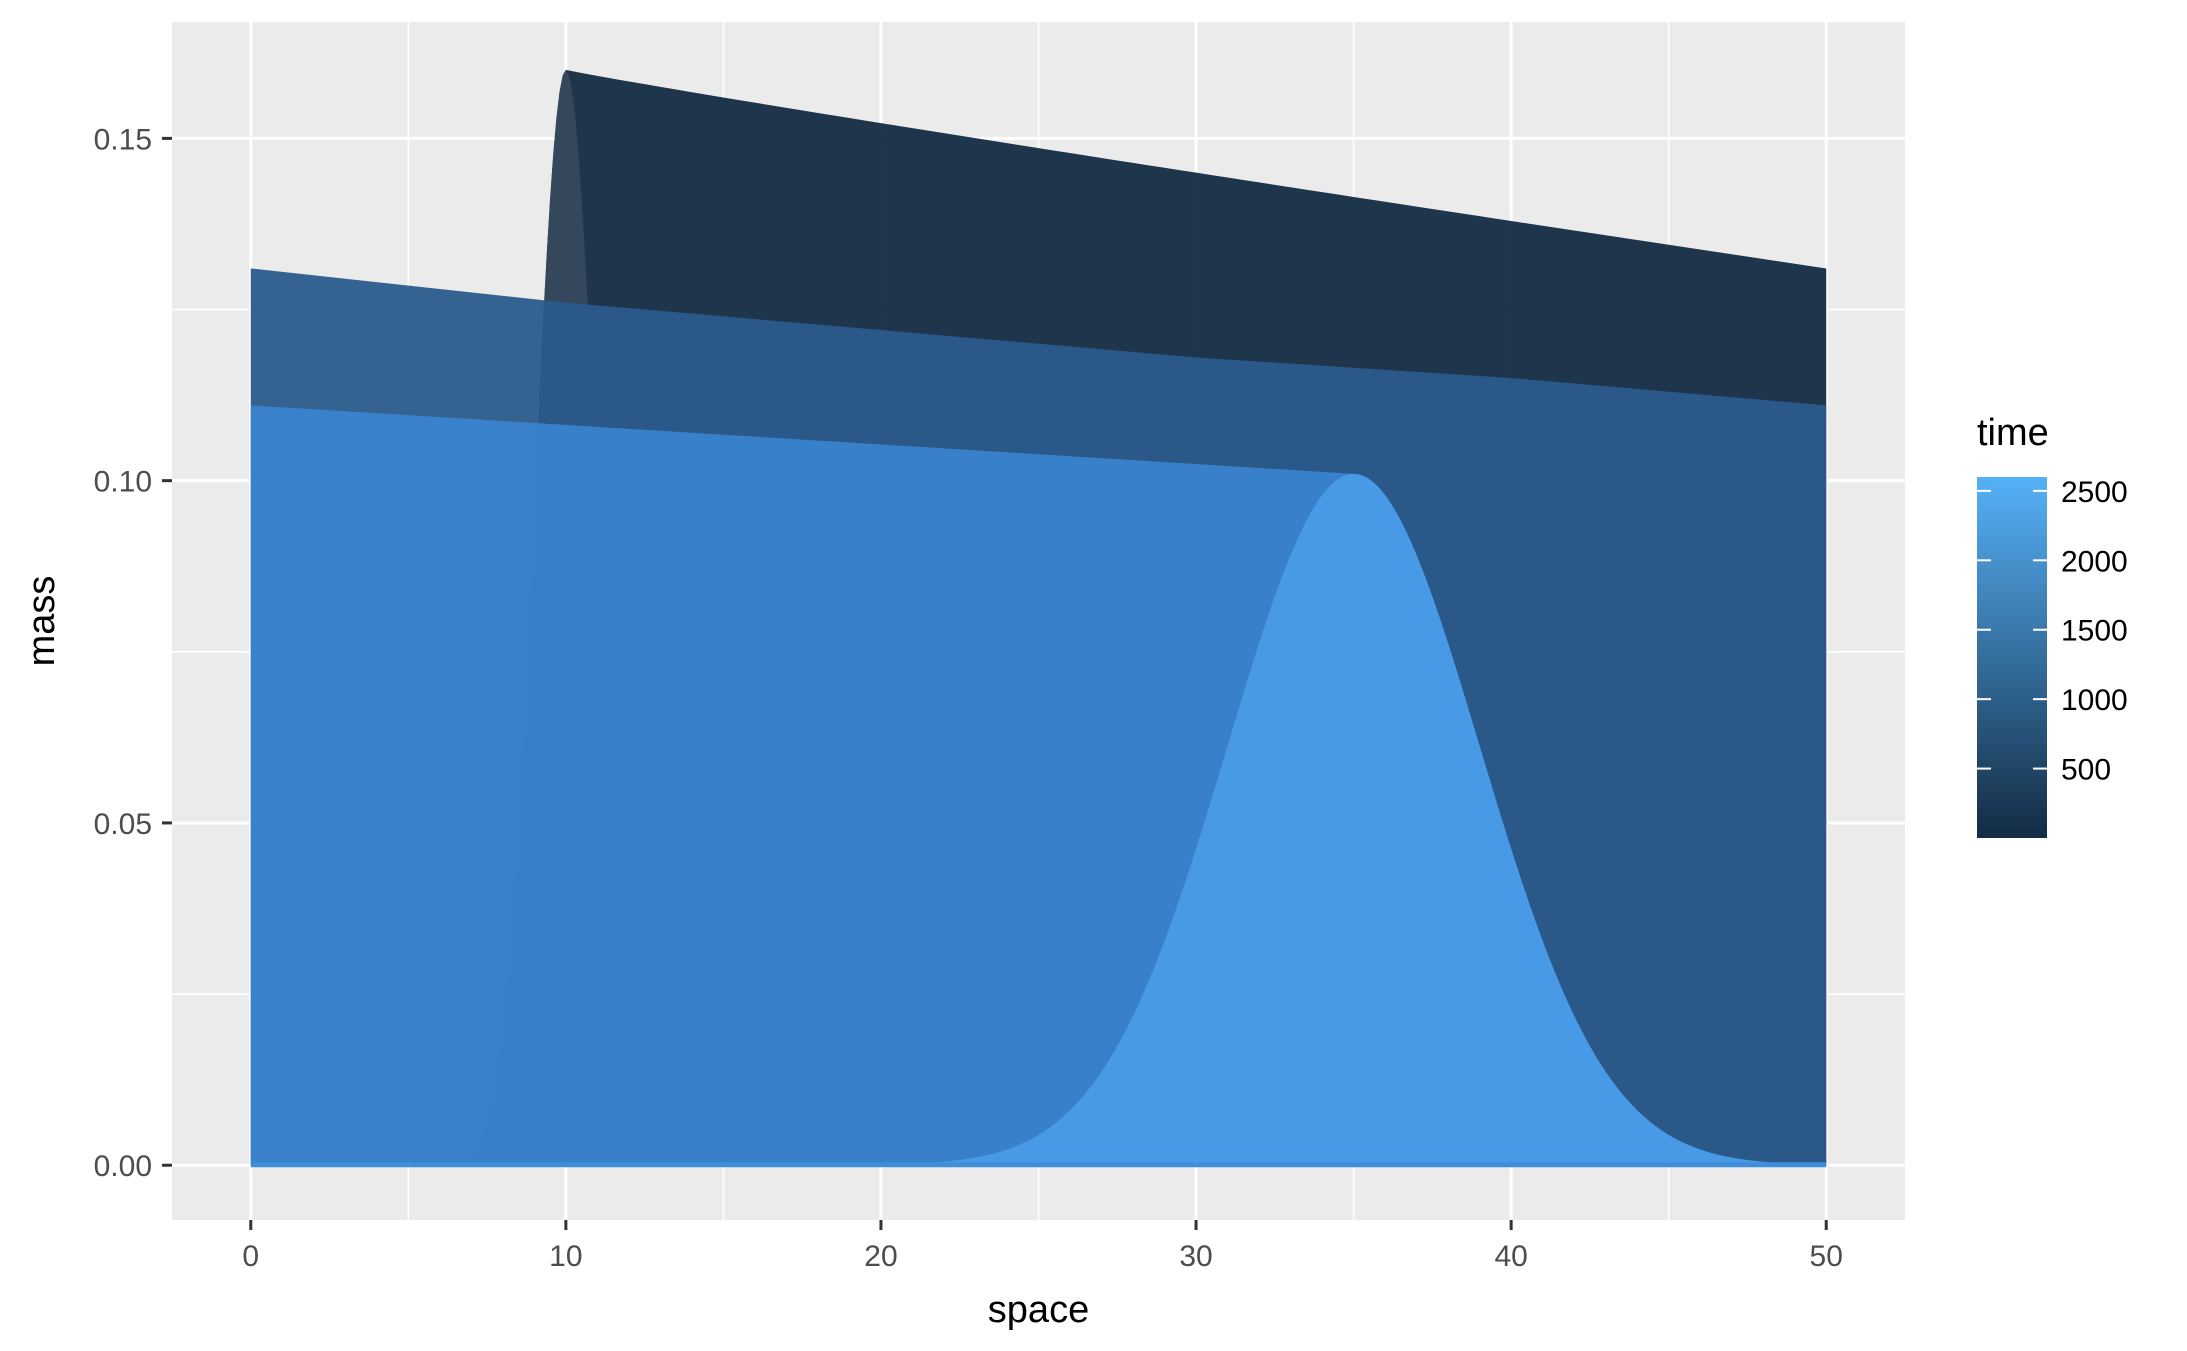  I want to click on x-tick-label: 30, so click(1195, 1256).